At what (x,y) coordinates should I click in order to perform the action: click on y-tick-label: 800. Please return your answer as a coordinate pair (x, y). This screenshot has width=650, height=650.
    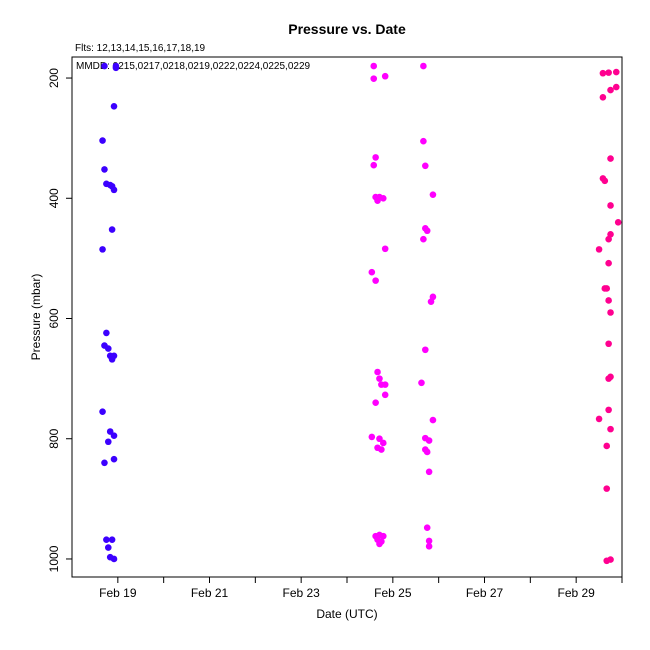
    Looking at the image, I should click on (54, 438).